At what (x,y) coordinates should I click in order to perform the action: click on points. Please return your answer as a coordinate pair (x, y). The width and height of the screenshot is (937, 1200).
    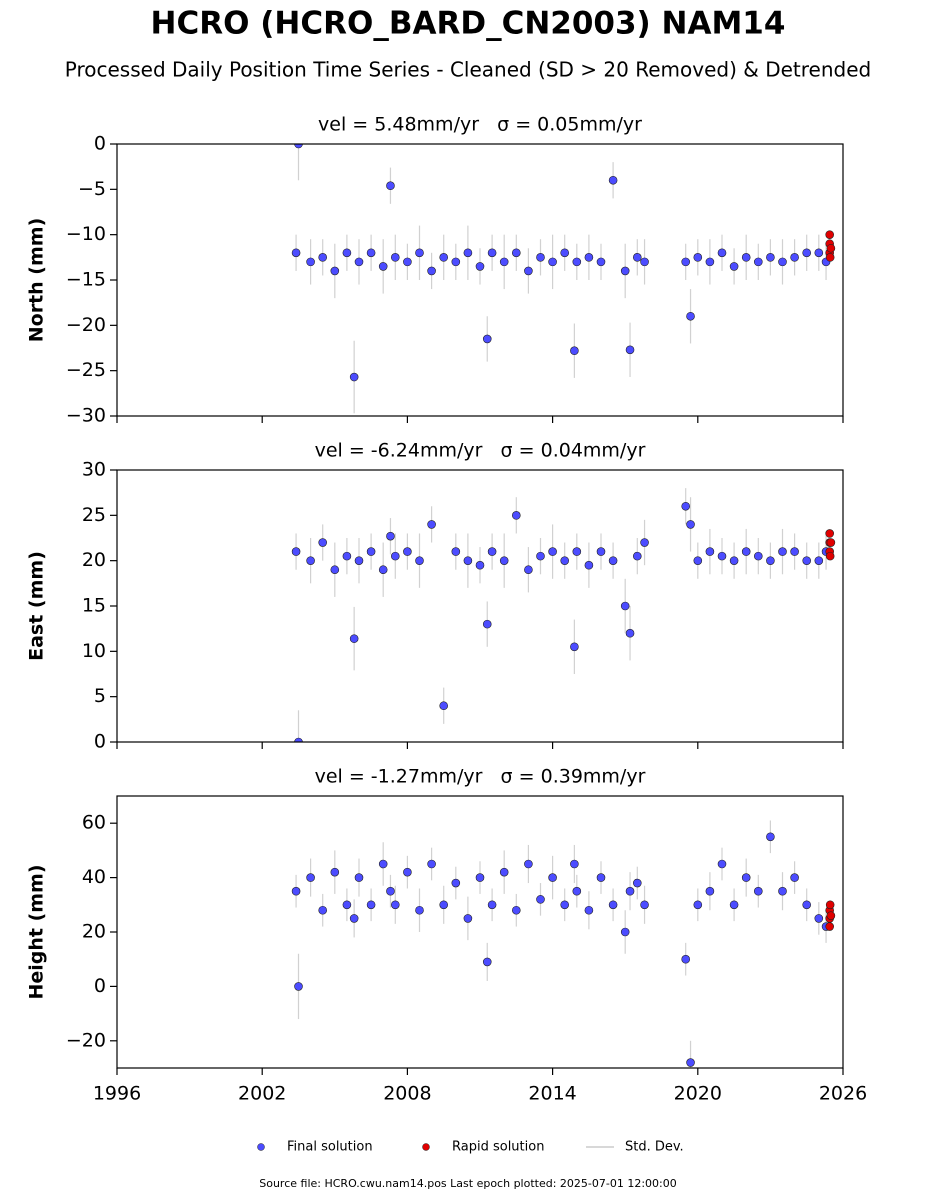
    Looking at the image, I should click on (563, 944).